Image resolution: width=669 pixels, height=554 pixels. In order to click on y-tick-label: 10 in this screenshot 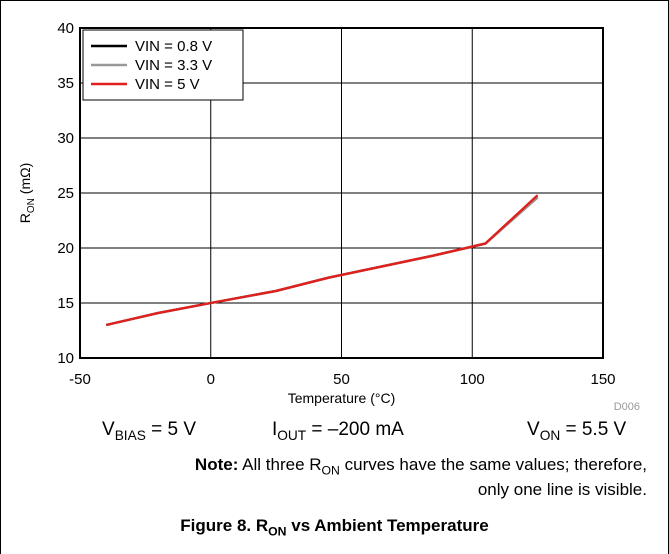, I will do `click(65, 358)`.